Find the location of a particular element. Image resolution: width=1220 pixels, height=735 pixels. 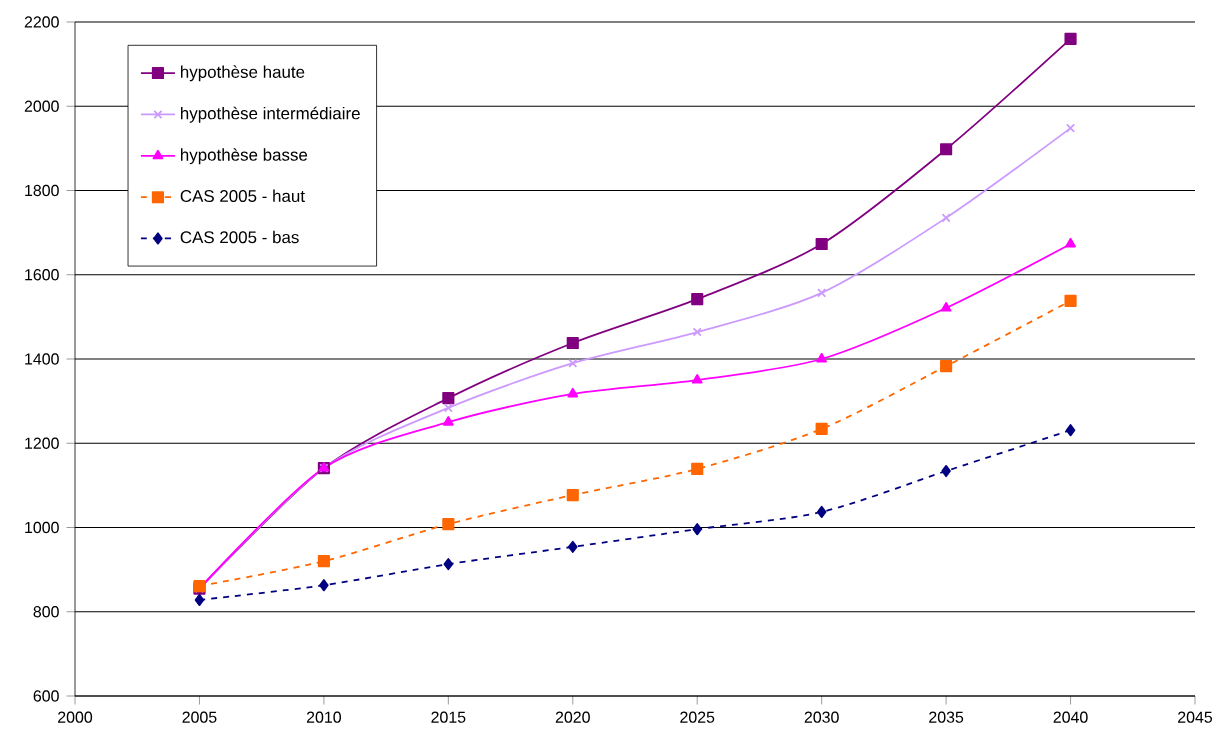

y-tick-label: 600 is located at coordinates (46, 696).